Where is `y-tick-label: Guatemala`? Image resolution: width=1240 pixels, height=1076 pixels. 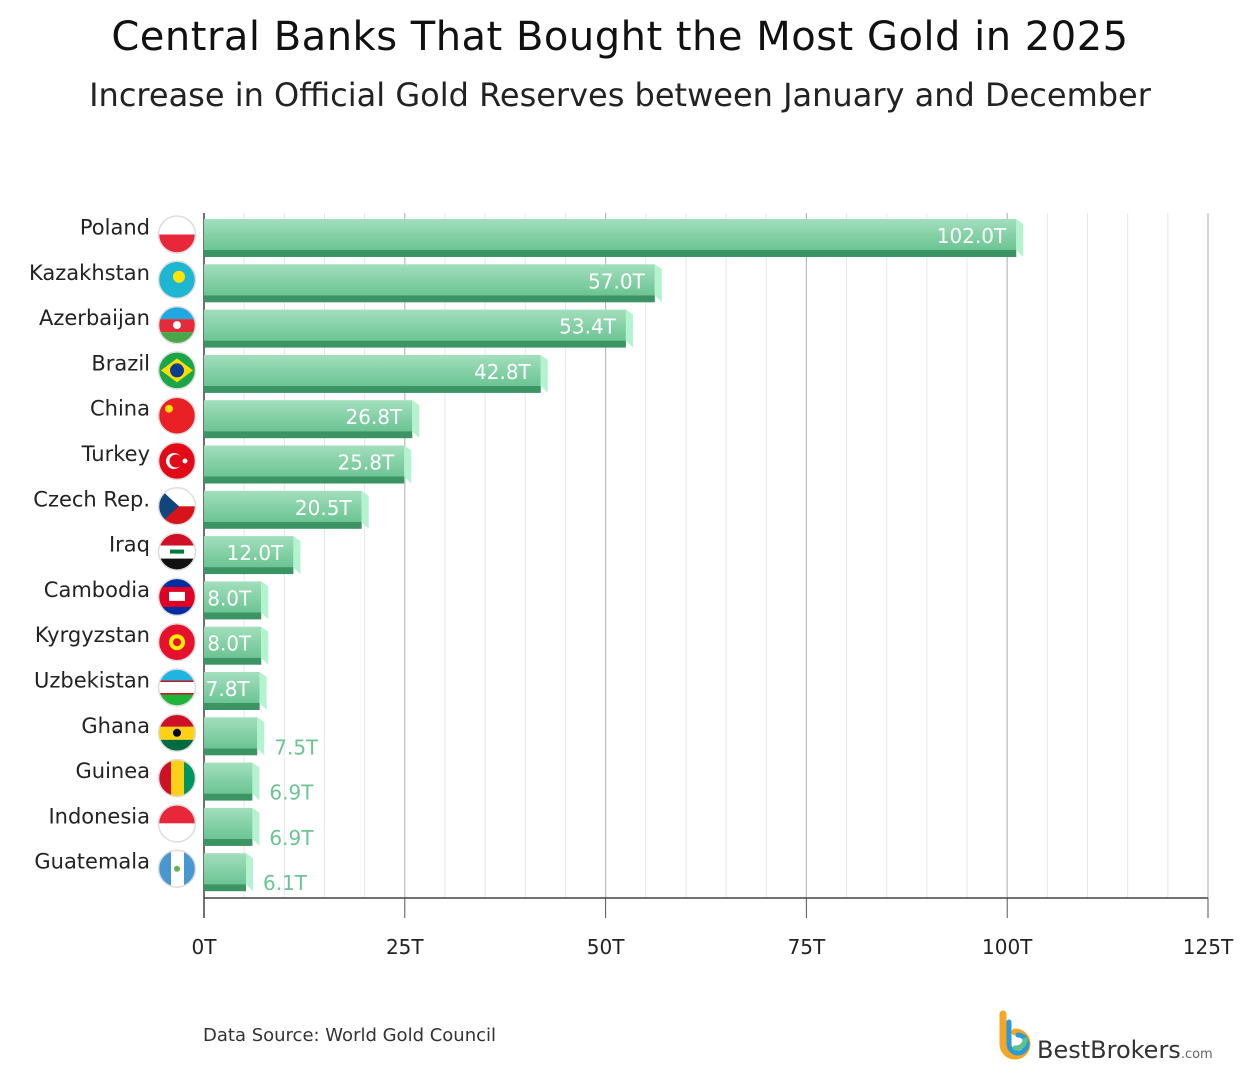
y-tick-label: Guatemala is located at coordinates (92, 862).